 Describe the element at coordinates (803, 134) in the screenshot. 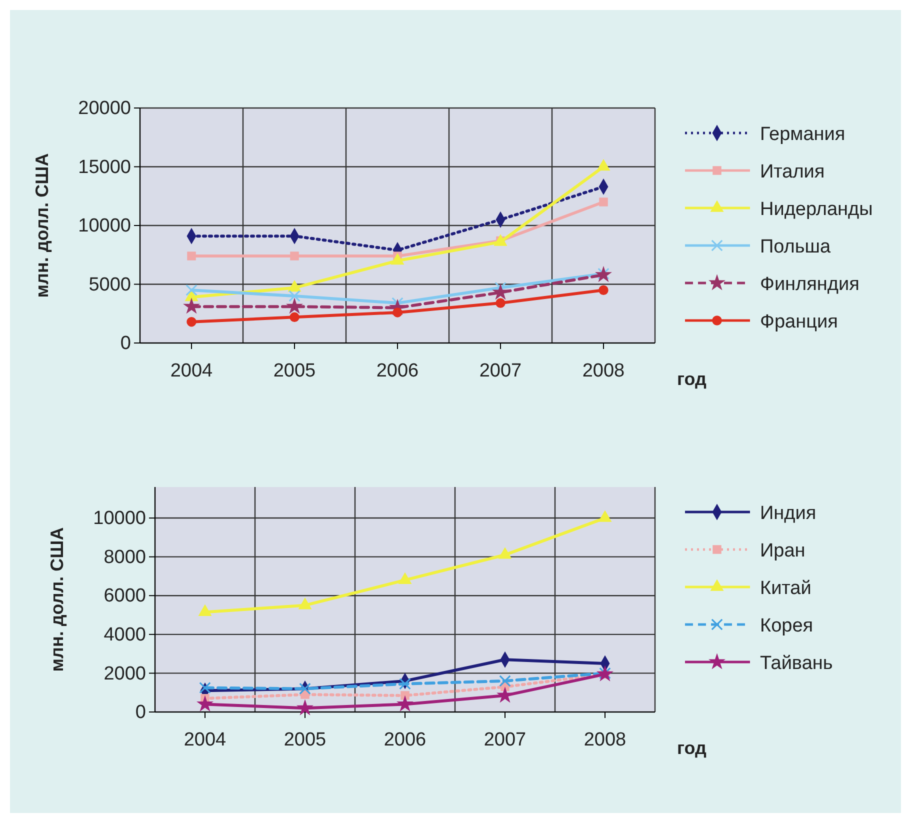

I see `legend-label: Германия` at that location.